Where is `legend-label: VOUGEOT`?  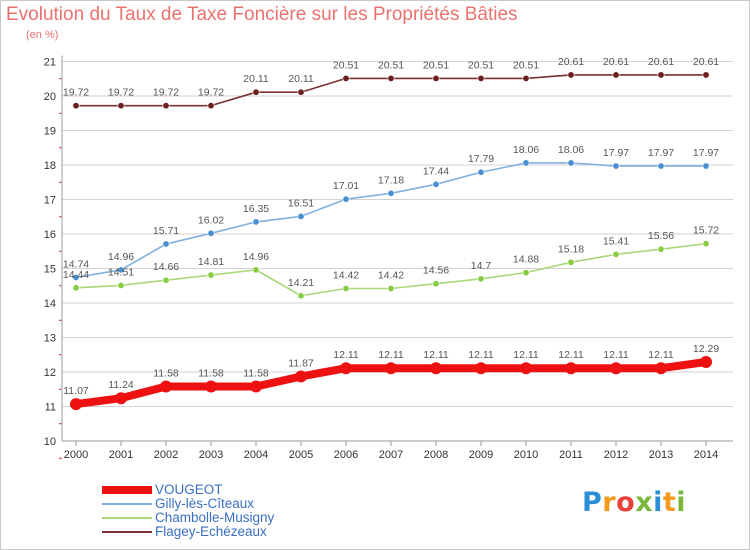
legend-label: VOUGEOT is located at coordinates (189, 489).